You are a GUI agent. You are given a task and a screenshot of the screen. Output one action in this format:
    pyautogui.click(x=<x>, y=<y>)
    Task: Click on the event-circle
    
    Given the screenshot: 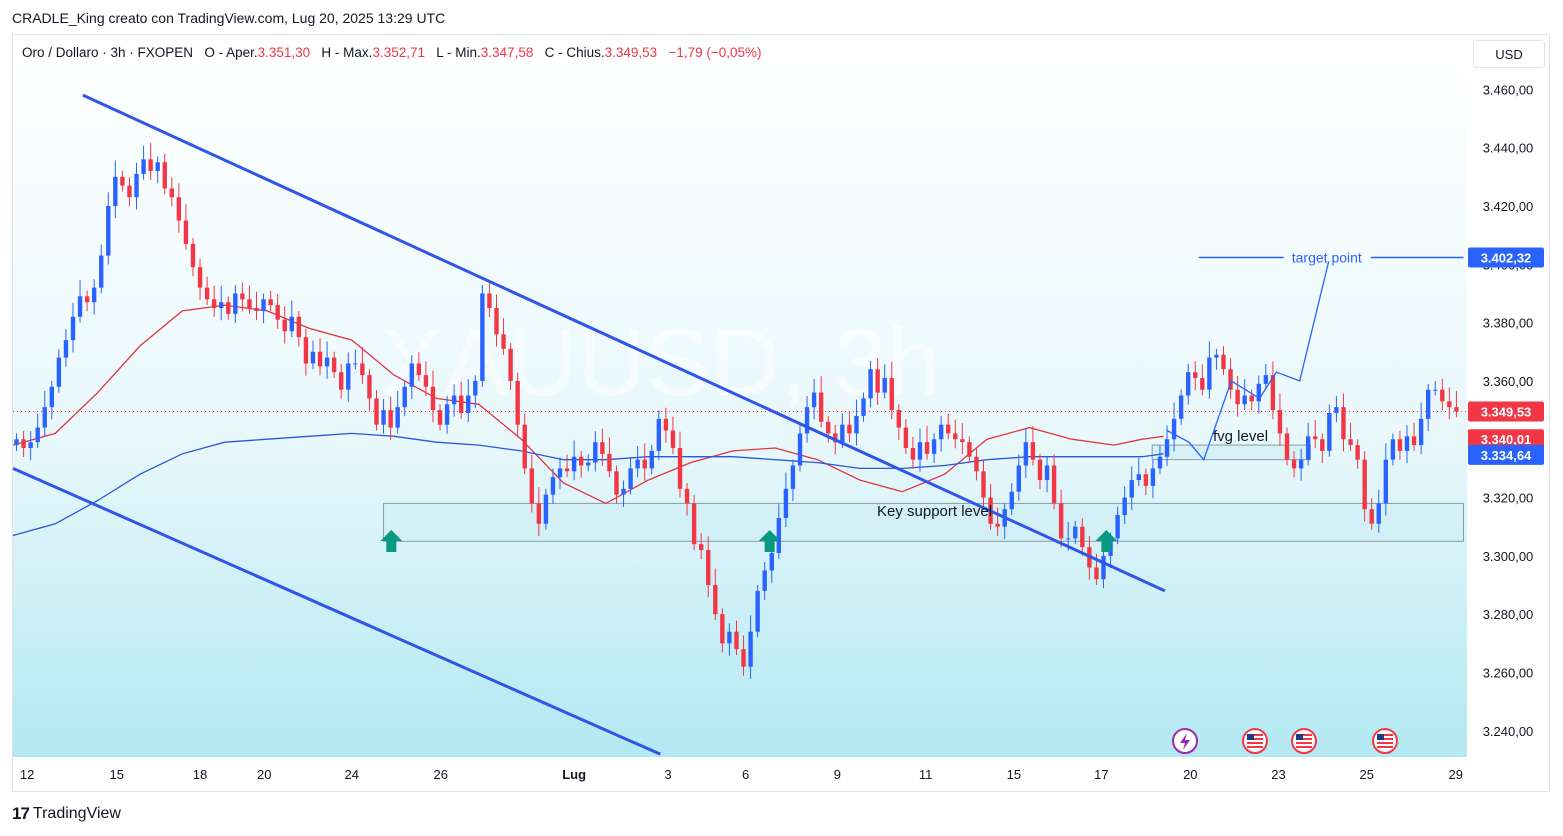 What is the action you would take?
    pyautogui.click(x=1304, y=741)
    